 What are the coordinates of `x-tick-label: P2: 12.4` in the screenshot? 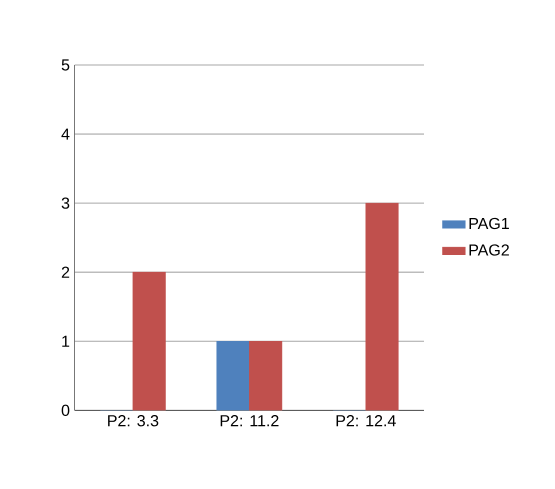 It's located at (366, 420).